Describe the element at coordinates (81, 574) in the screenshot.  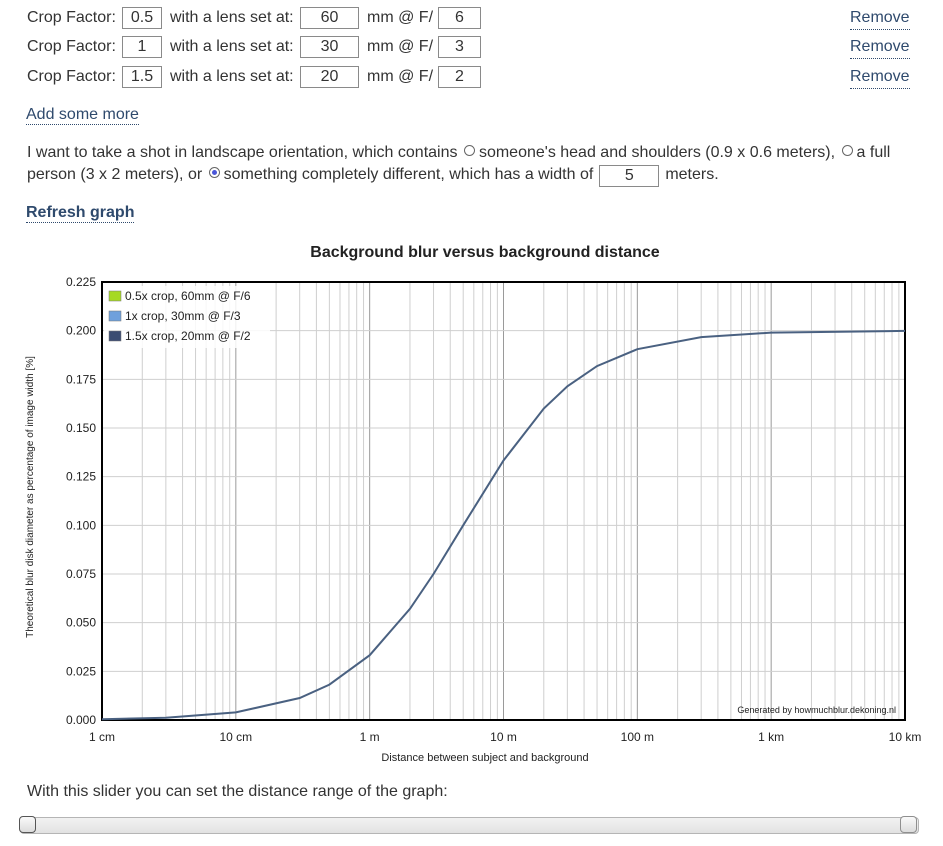
I see `y-tick-label: 0.075` at that location.